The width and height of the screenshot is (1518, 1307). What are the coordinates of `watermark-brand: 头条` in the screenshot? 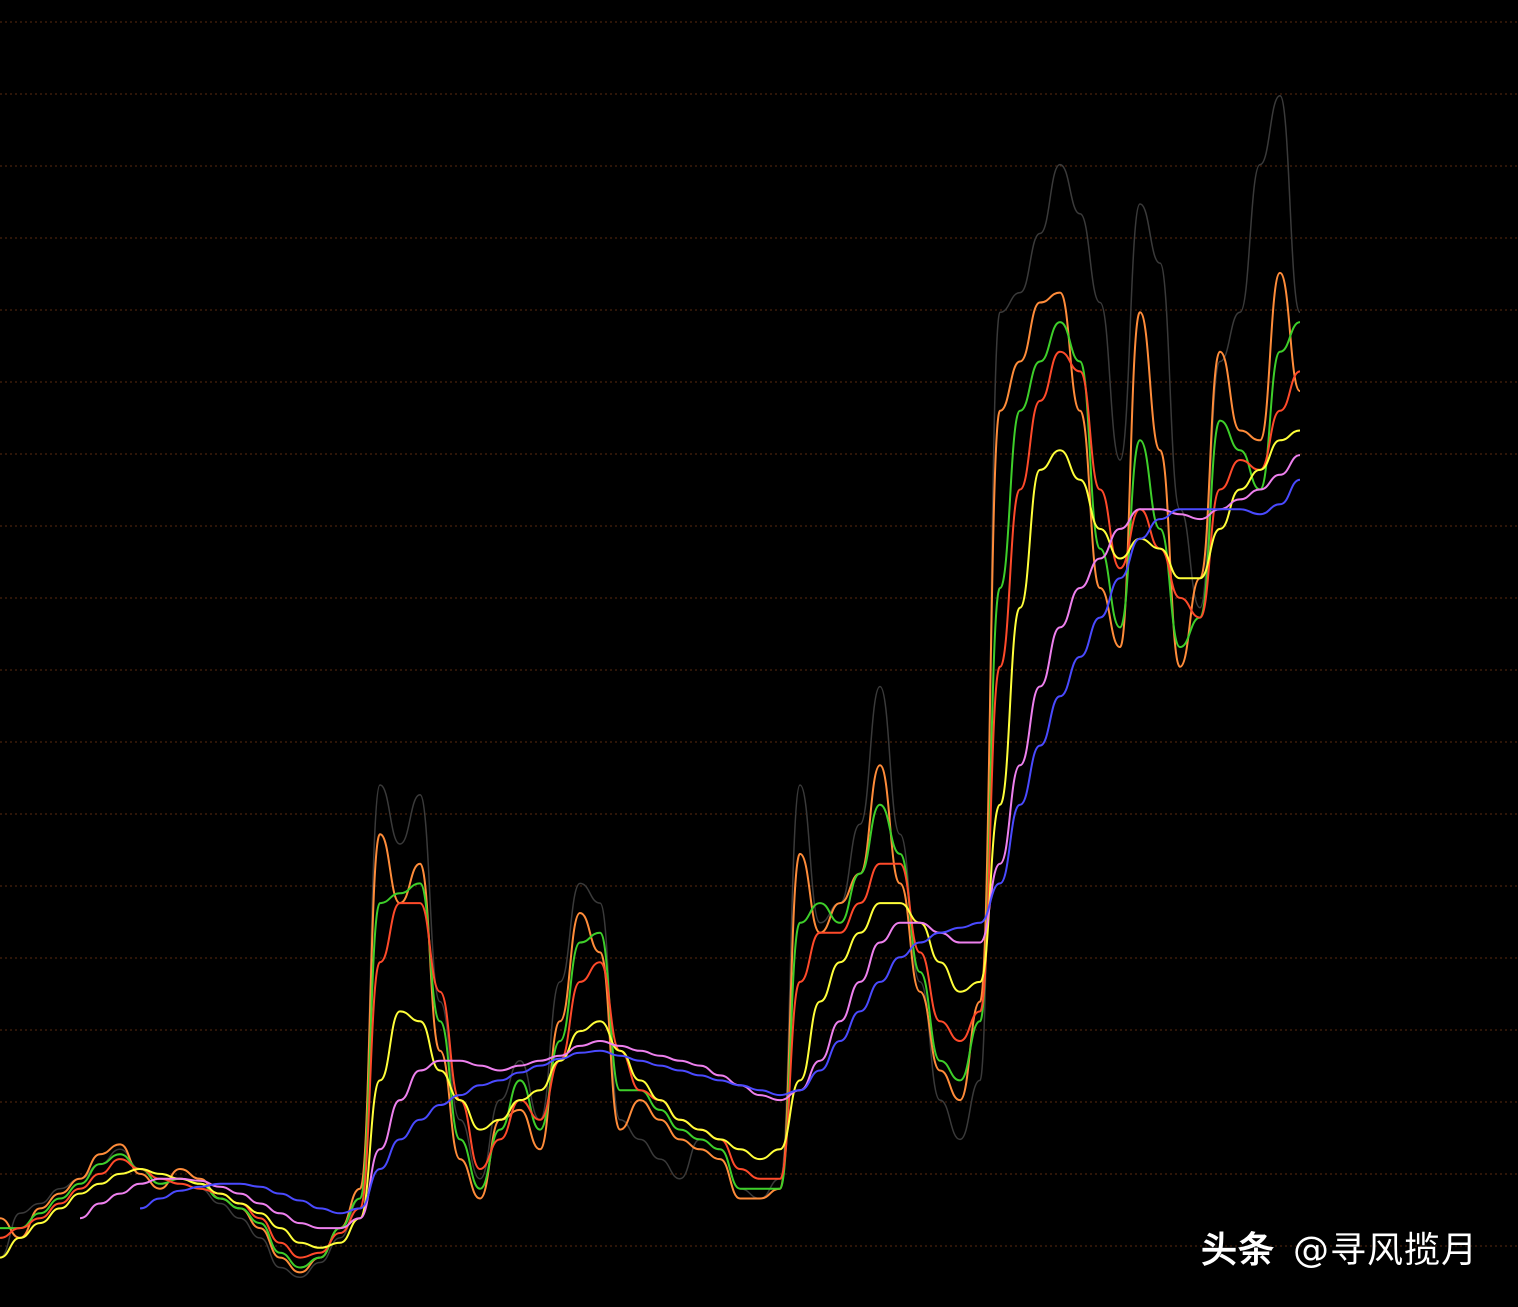 It's located at (1237, 1250).